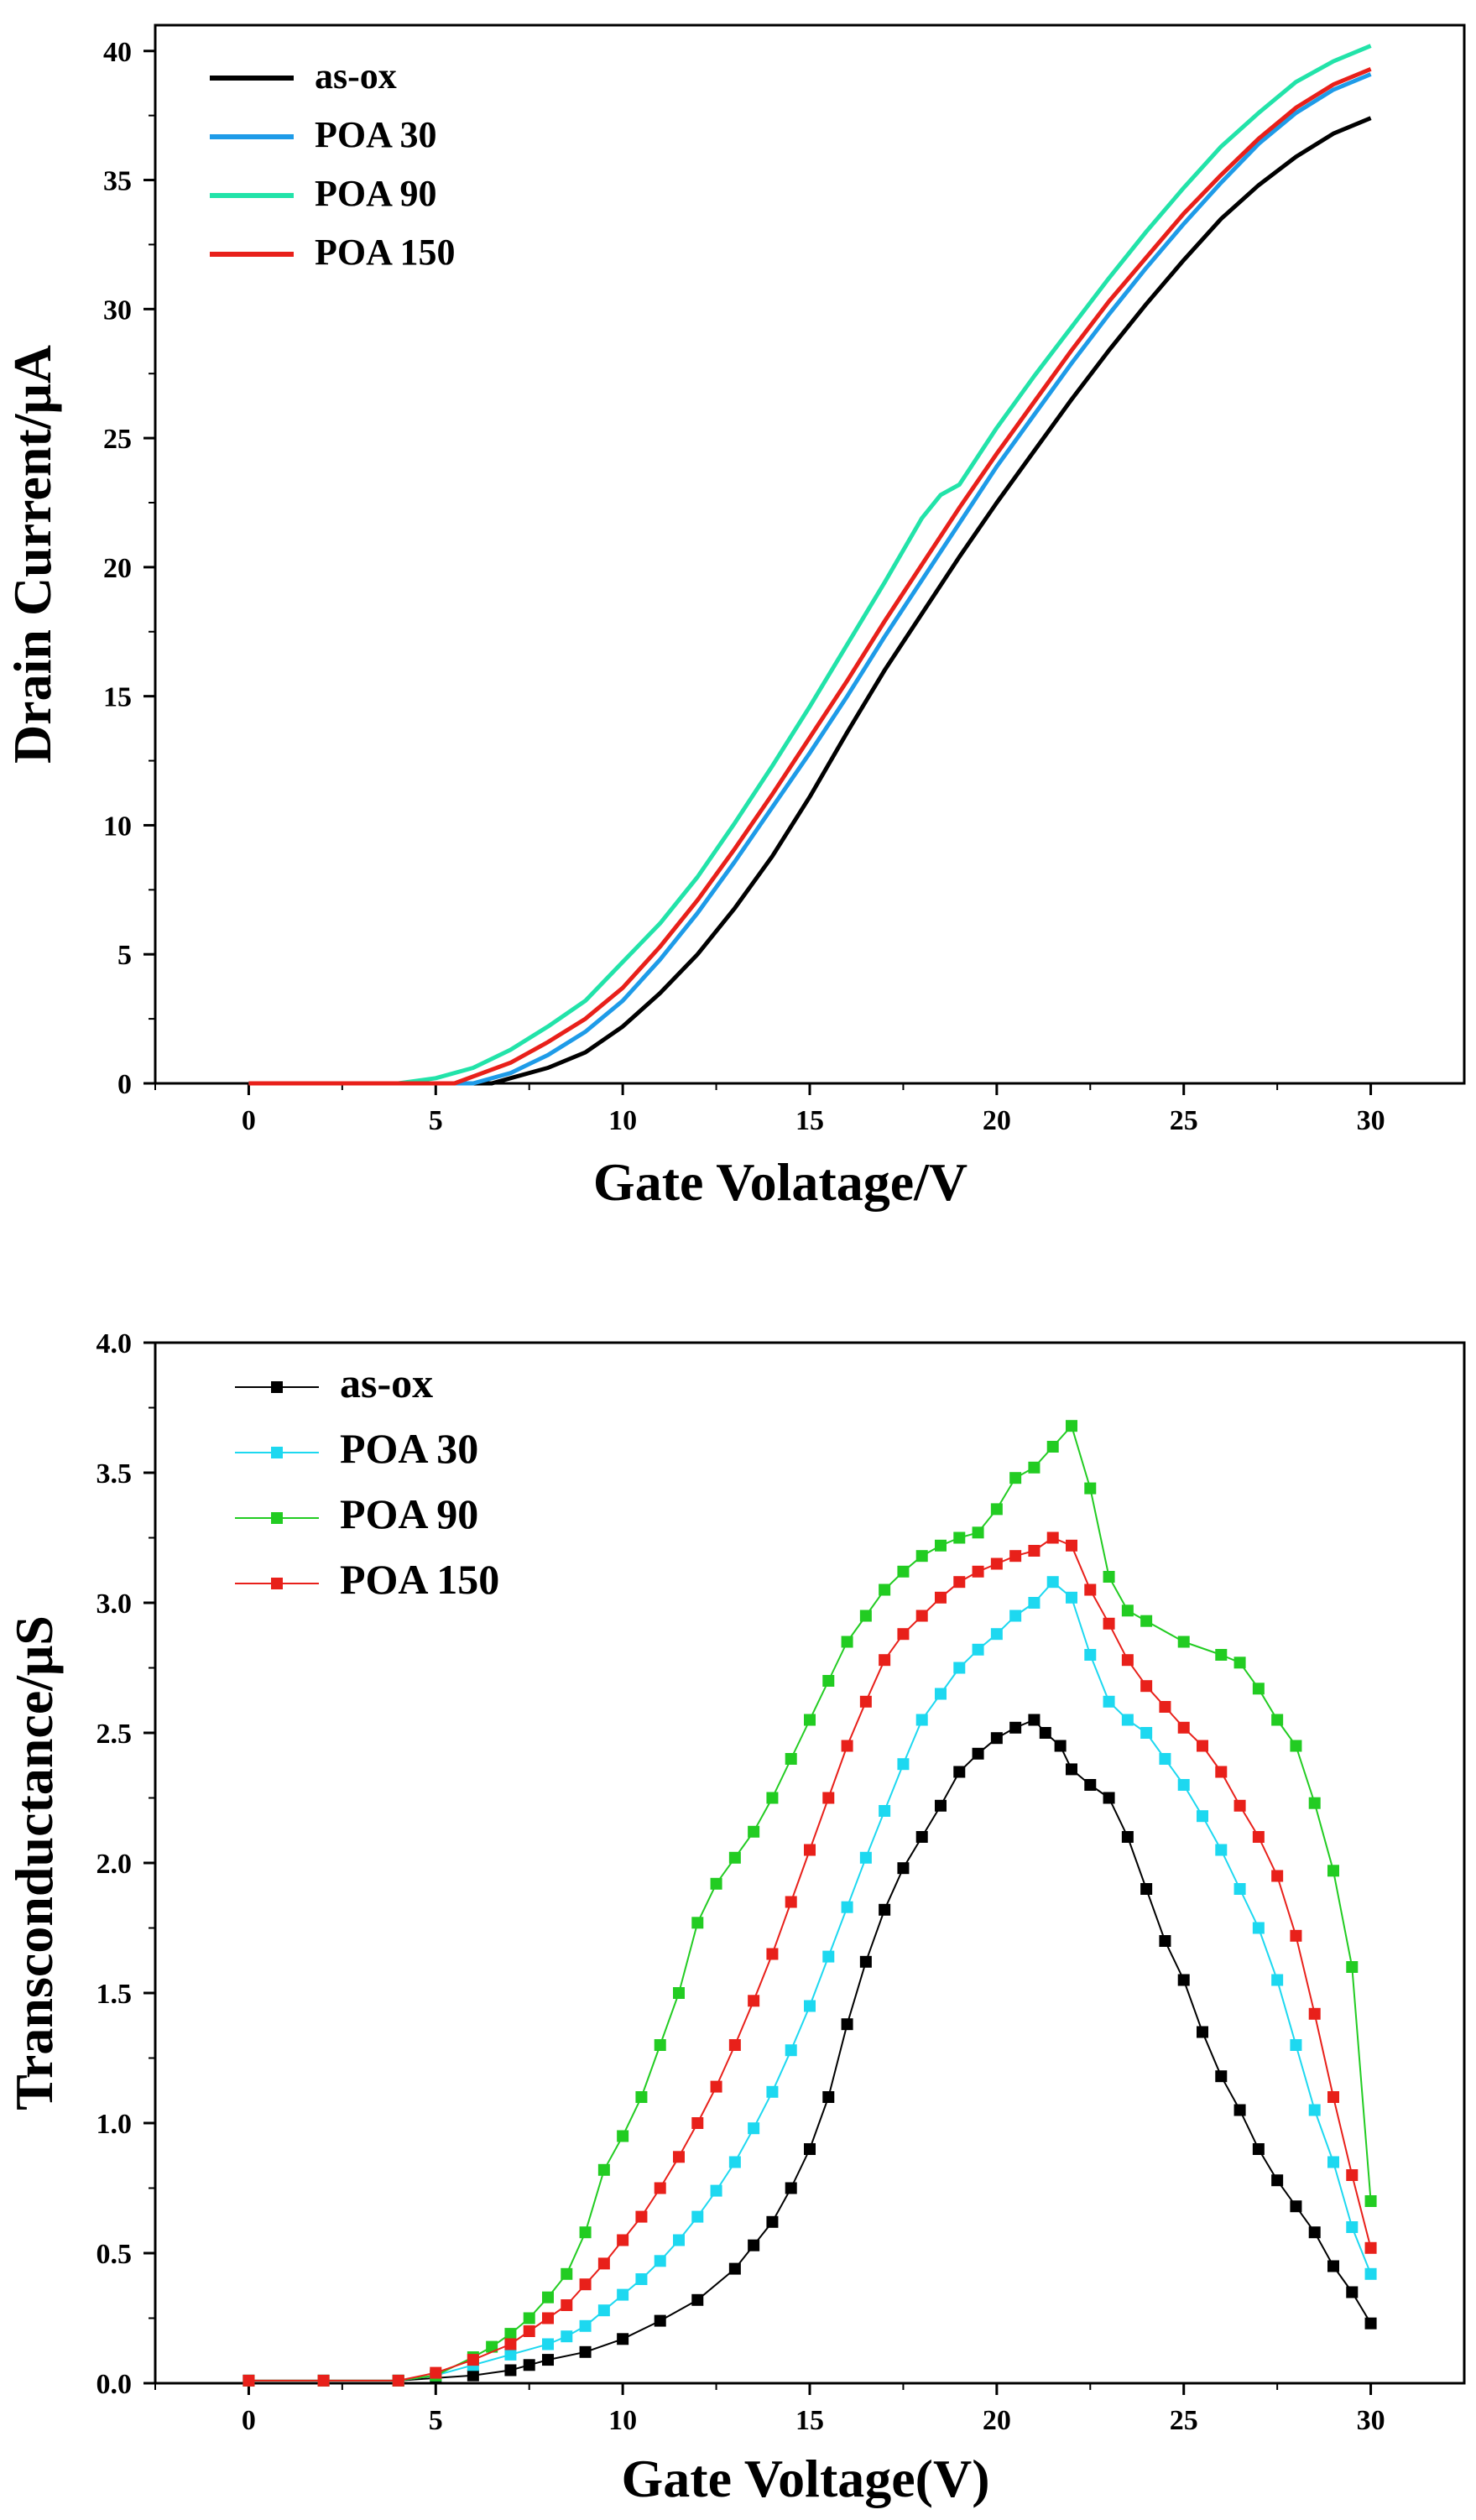 Image resolution: width=1476 pixels, height=2520 pixels. I want to click on legend-label: POA 30, so click(409, 1448).